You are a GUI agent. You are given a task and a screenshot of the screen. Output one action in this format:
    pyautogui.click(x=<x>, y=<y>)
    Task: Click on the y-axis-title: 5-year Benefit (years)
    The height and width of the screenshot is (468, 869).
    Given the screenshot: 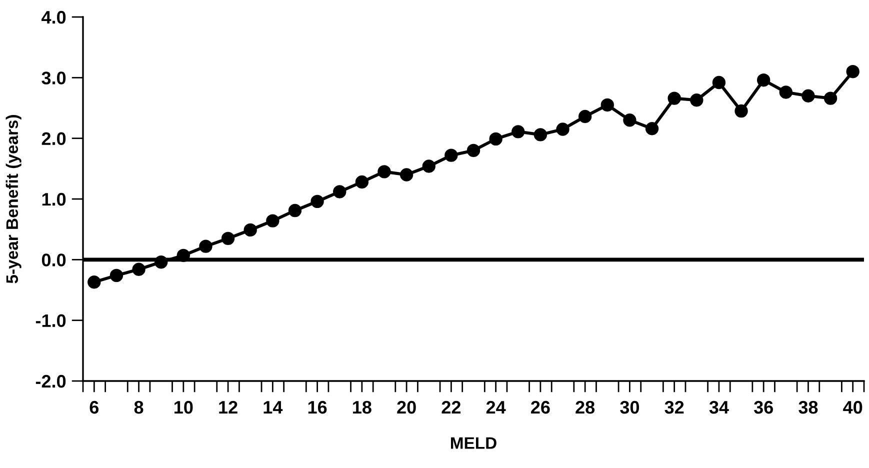 What is the action you would take?
    pyautogui.click(x=14, y=199)
    